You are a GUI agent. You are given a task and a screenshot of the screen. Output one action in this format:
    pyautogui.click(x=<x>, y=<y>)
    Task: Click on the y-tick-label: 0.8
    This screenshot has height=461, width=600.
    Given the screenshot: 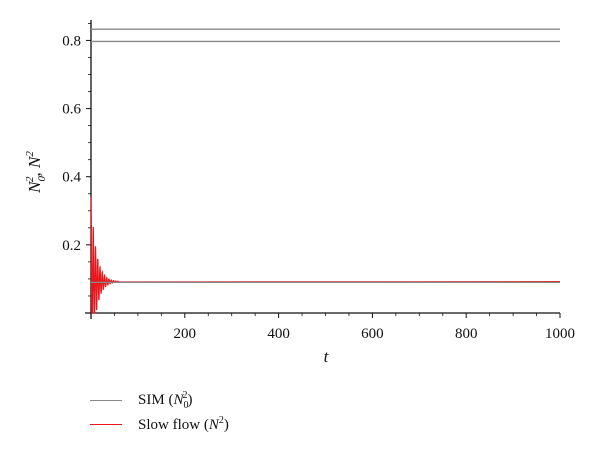 What is the action you would take?
    pyautogui.click(x=71, y=41)
    